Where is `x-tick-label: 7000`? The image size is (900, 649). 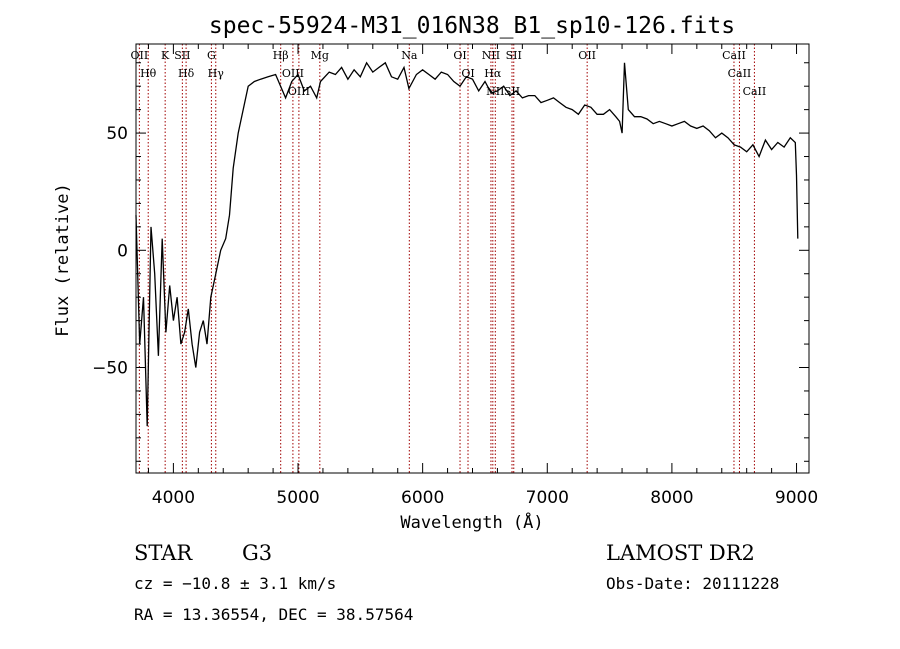 x-tick-label: 7000 is located at coordinates (547, 498).